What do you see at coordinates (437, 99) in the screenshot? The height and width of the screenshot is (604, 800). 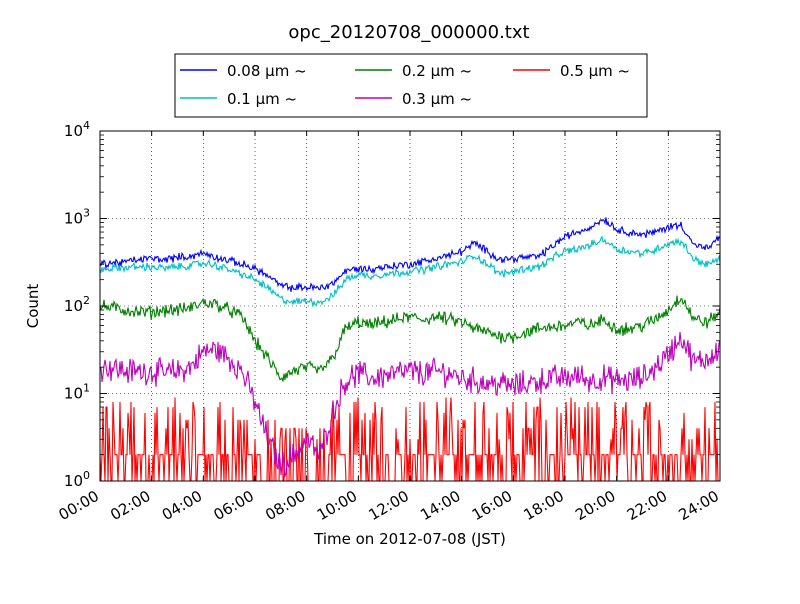 I see `legend-label: 0.3 μm ~` at bounding box center [437, 99].